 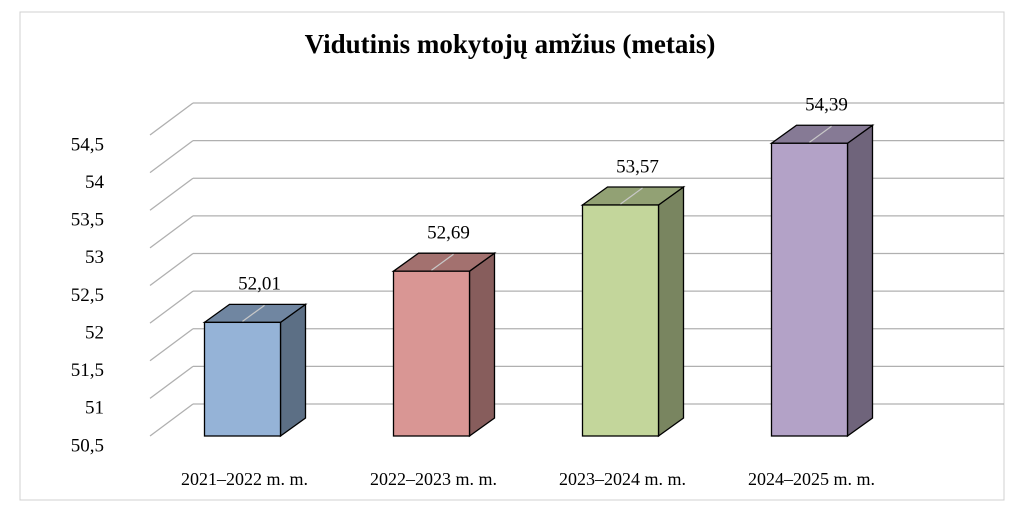 What do you see at coordinates (637, 166) in the screenshot?
I see `value-label: 53,57` at bounding box center [637, 166].